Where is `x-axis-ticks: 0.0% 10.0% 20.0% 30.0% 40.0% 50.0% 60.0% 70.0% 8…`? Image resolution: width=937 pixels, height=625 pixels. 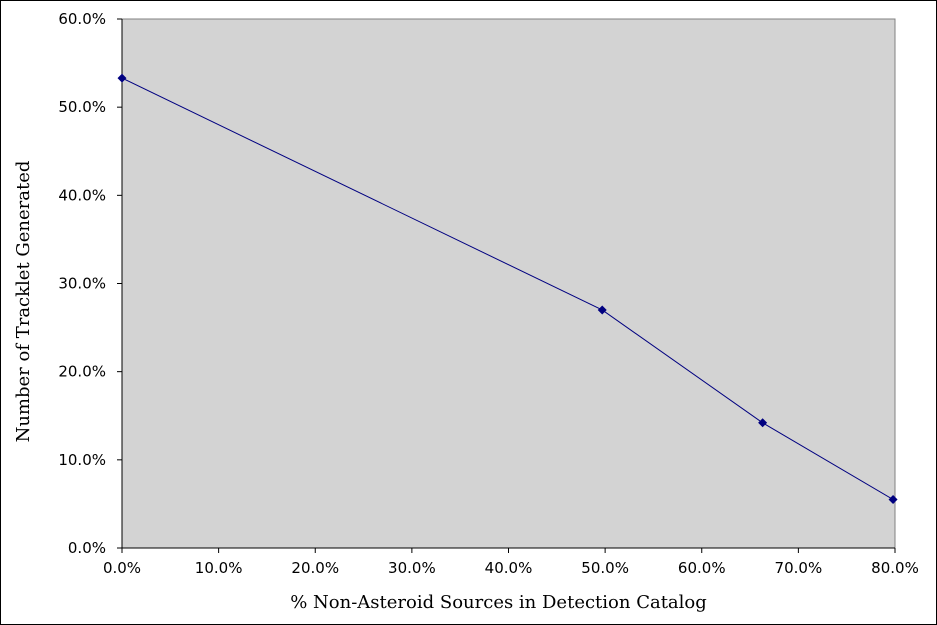 x-axis-ticks: 0.0% 10.0% 20.0% 30.0% 40.0% 50.0% 60.0% 70.0% 8… is located at coordinates (511, 562).